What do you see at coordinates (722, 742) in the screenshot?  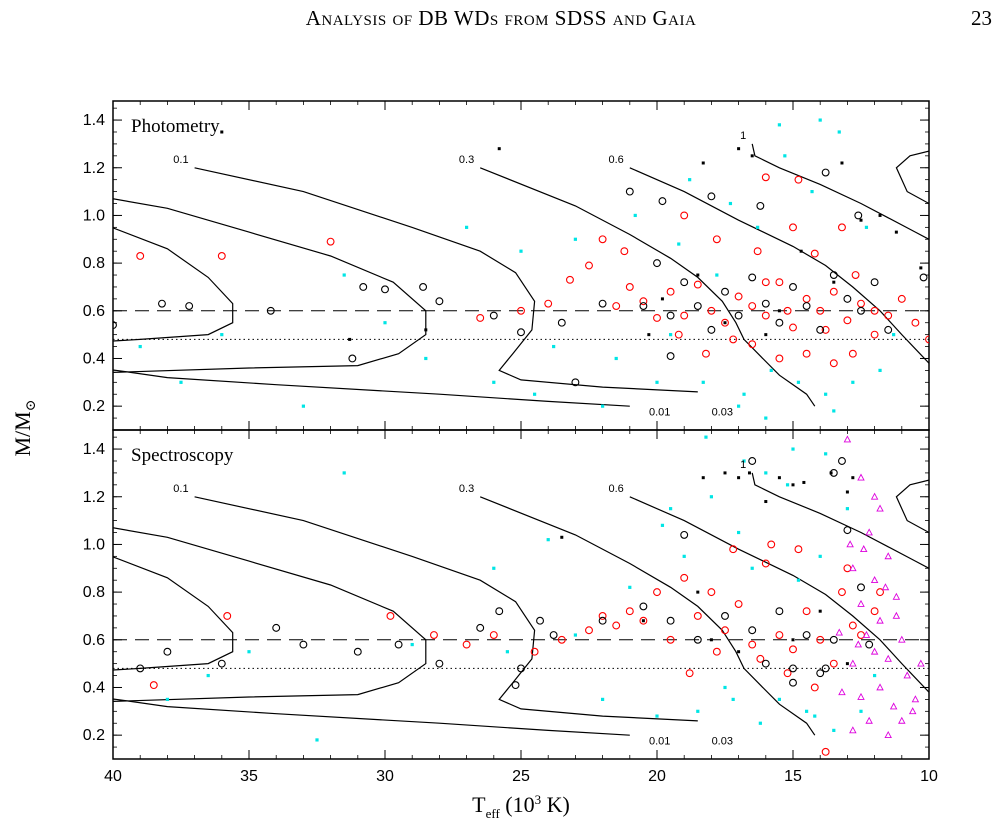 I see `curve-label: 0.03` at bounding box center [722, 742].